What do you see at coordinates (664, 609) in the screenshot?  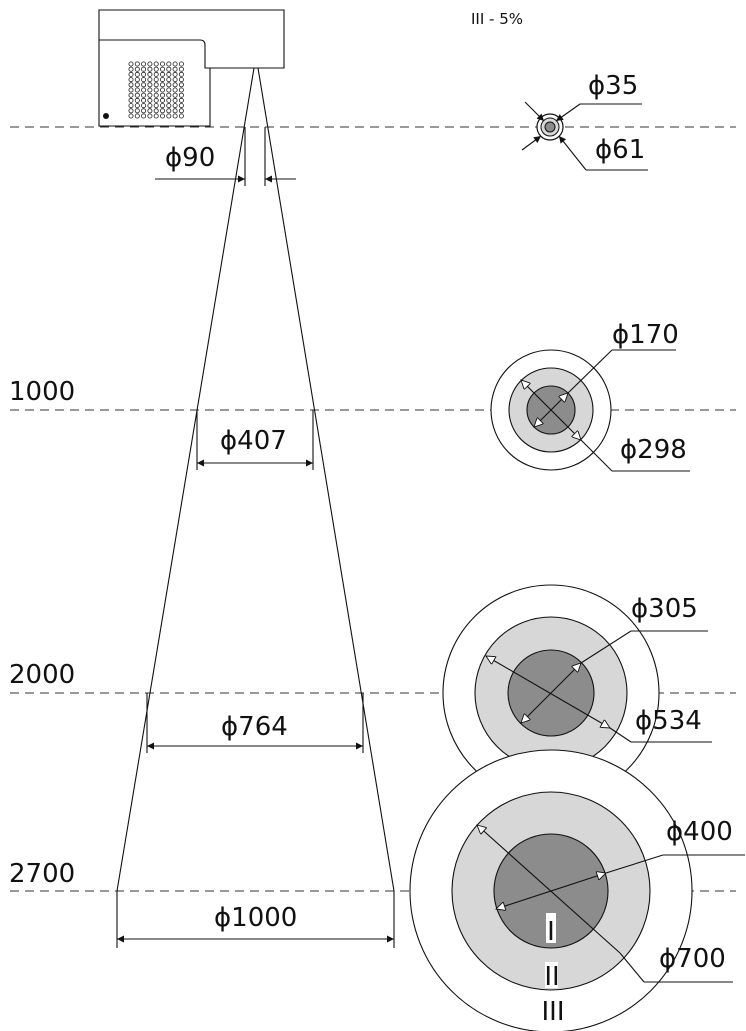 I see `svg-text: ϕ305` at bounding box center [664, 609].